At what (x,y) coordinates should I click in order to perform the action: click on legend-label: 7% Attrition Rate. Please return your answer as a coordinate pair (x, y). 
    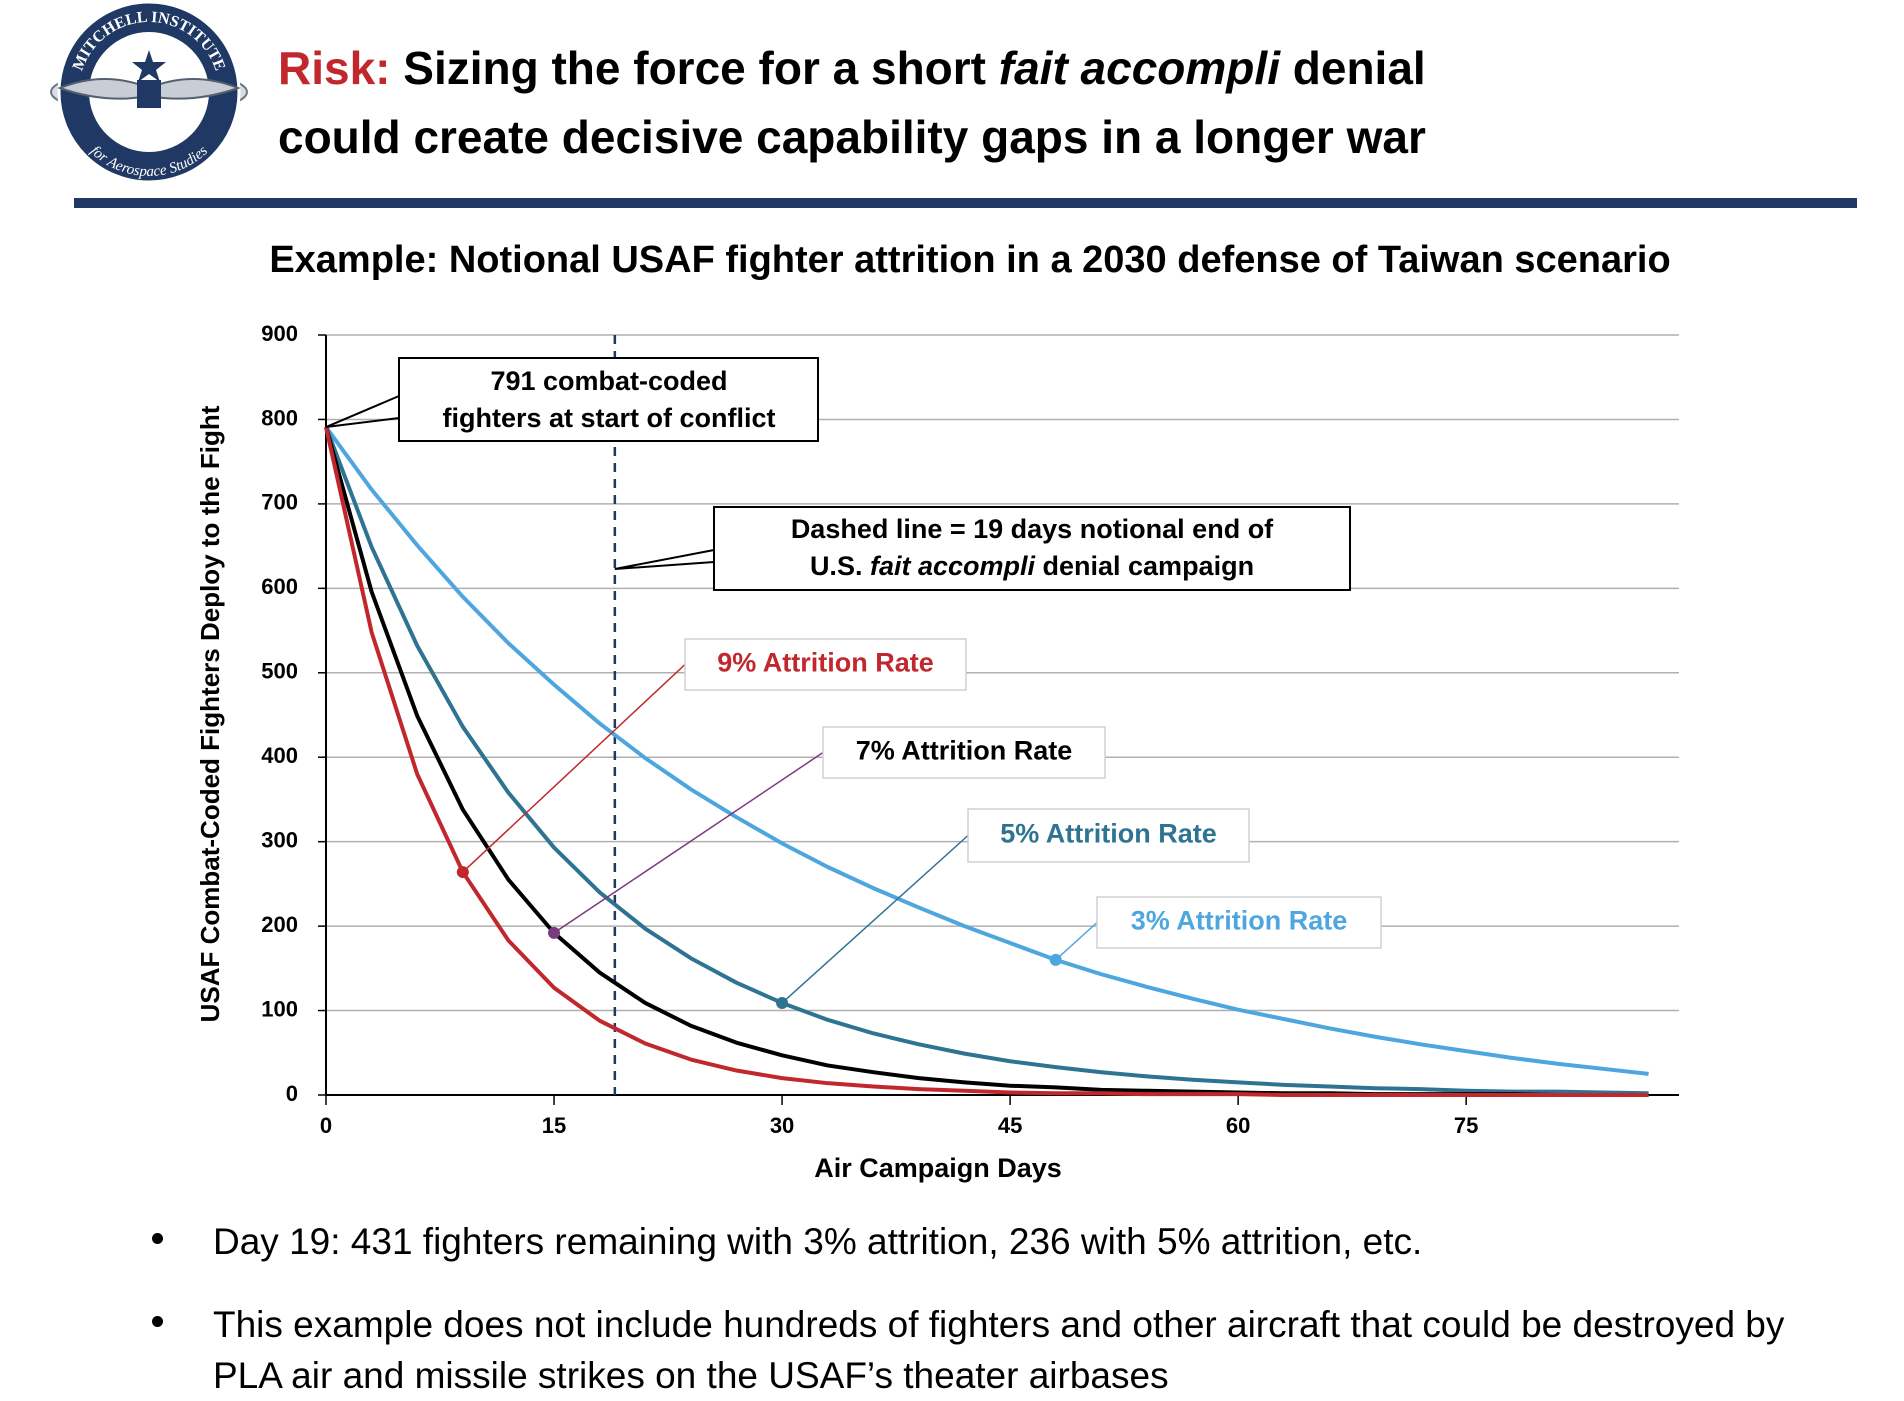
    Looking at the image, I should click on (964, 751).